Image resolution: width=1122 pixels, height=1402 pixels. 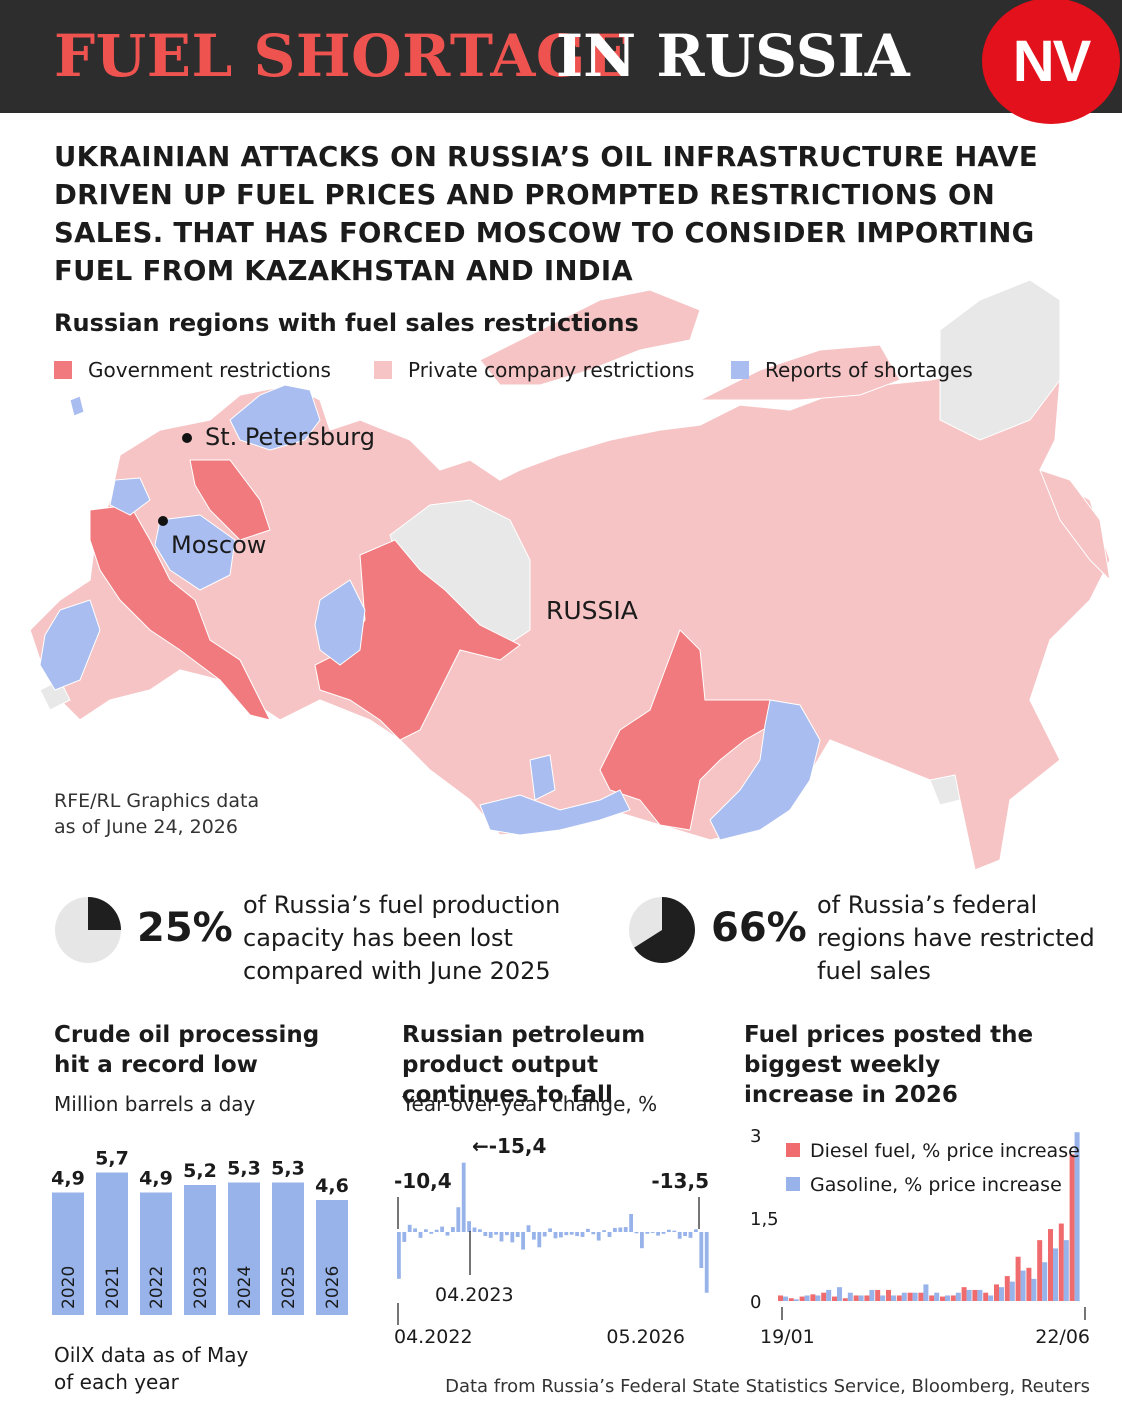 What do you see at coordinates (342, 56) in the screenshot?
I see `title-highlight: FUEL SHORTAGE` at bounding box center [342, 56].